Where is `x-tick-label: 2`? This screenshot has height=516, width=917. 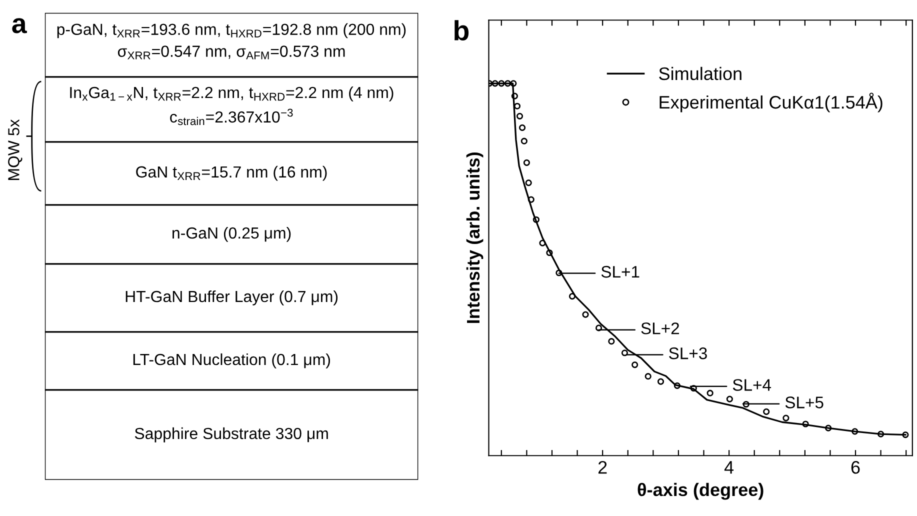
x-tick-label: 2 is located at coordinates (602, 467).